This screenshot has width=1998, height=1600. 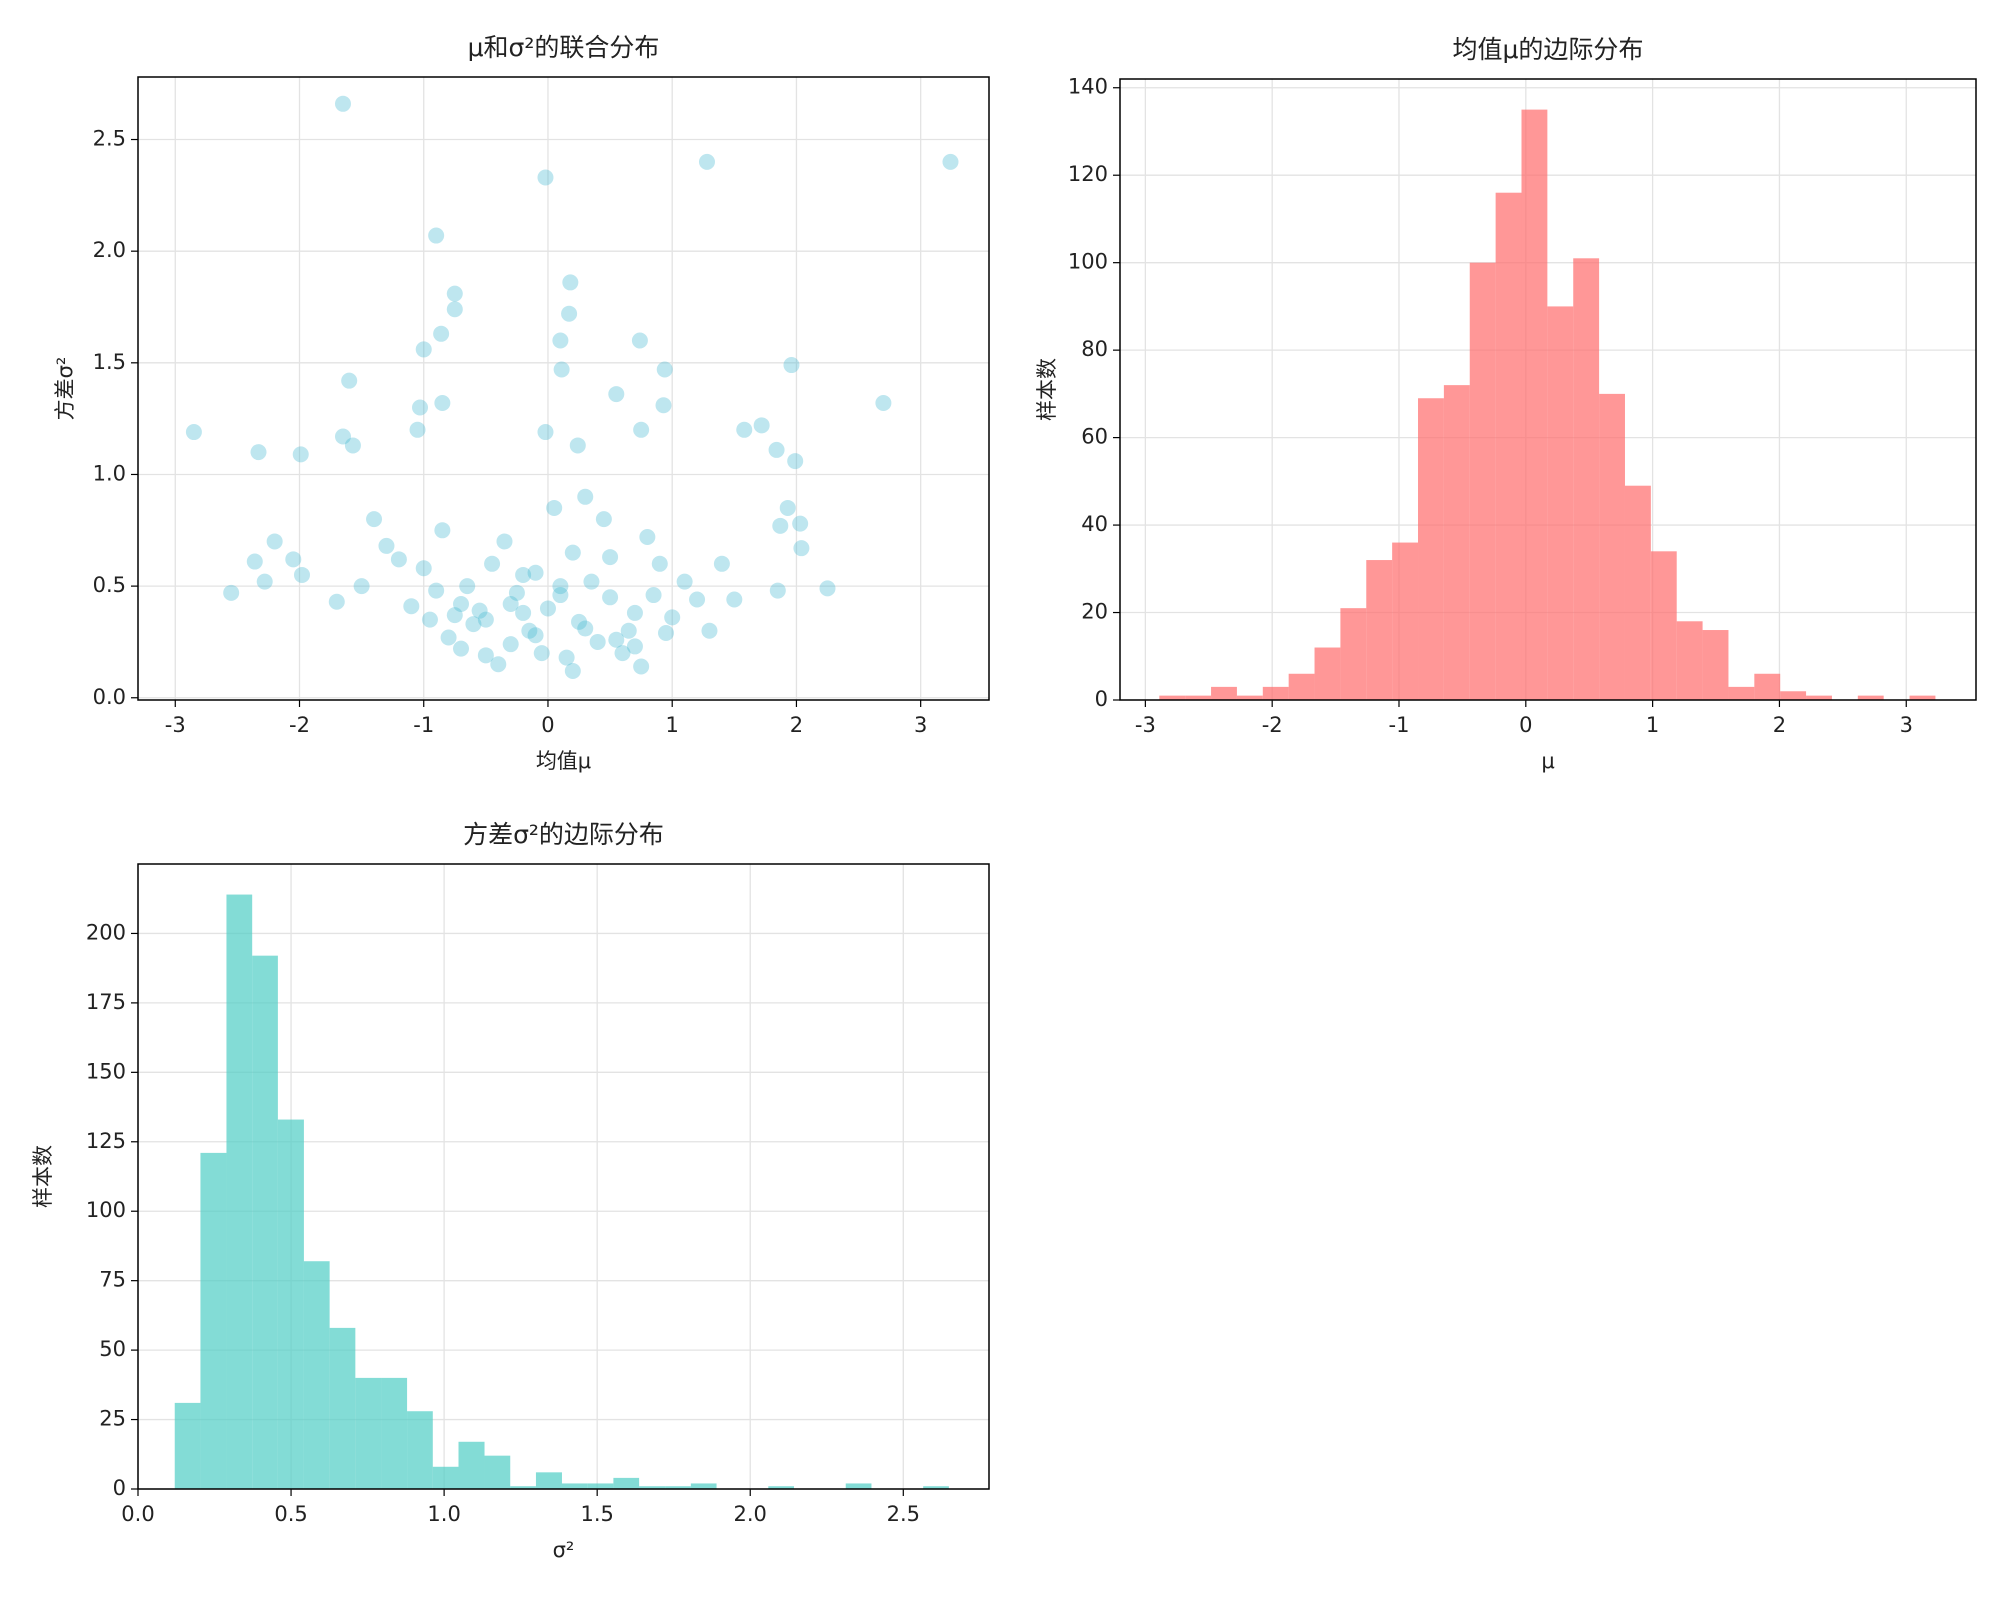 I want to click on y-tick-label: 25, so click(x=112, y=1419).